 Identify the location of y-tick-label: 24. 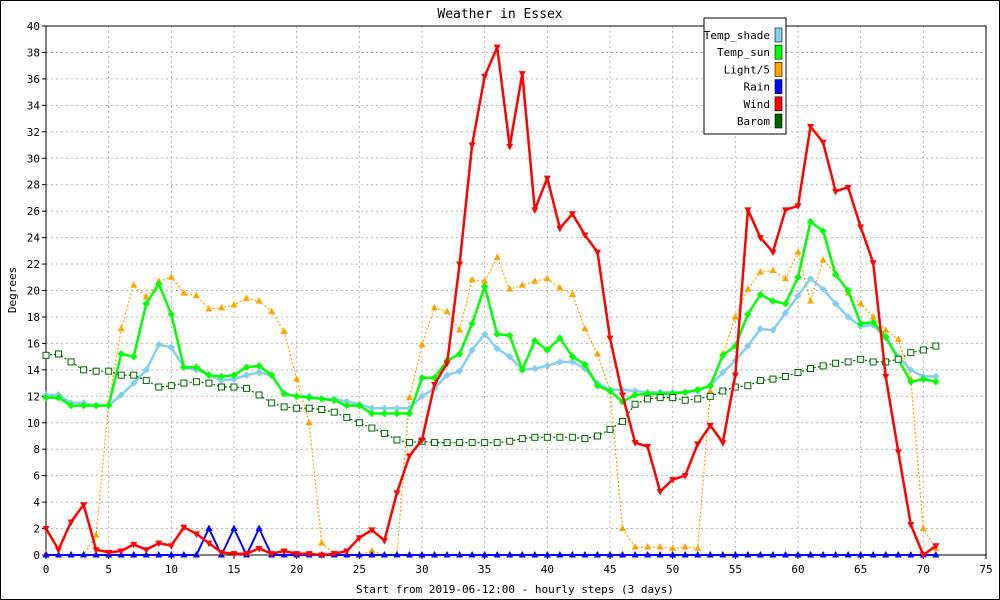
(34, 238).